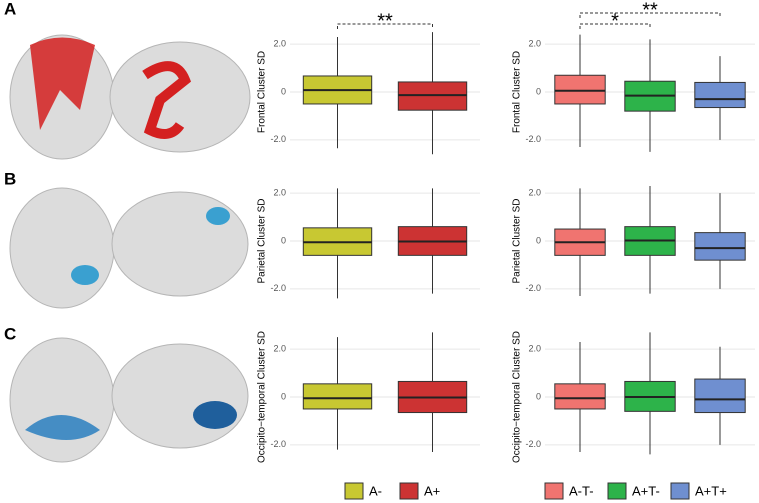 Image resolution: width=759 pixels, height=503 pixels. What do you see at coordinates (615, 21) in the screenshot?
I see `significance-label: *` at bounding box center [615, 21].